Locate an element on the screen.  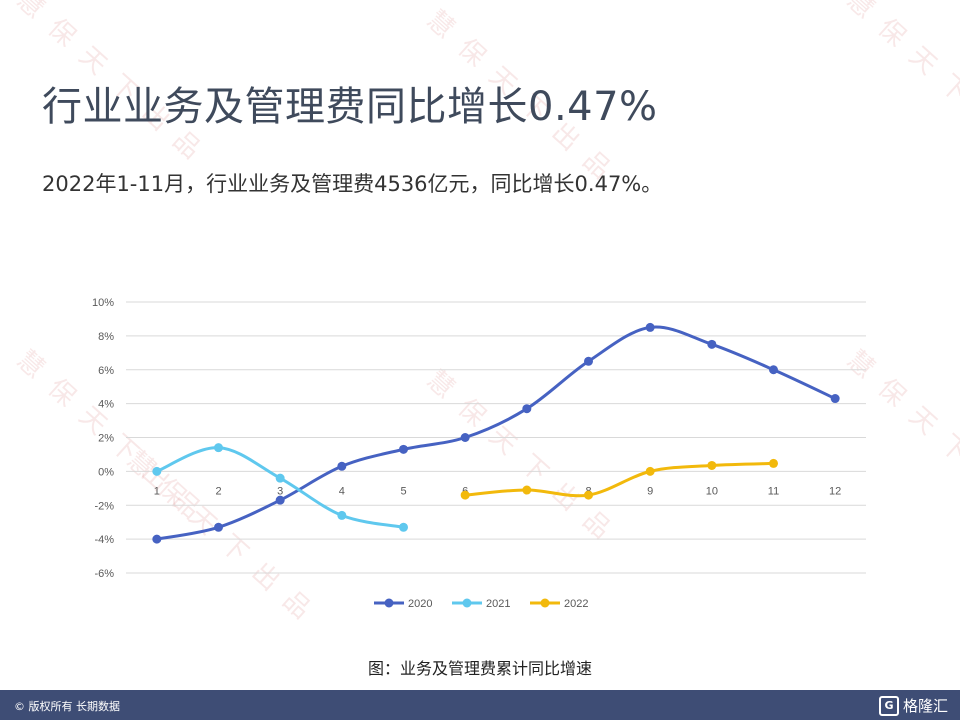
slide-title: 行业业务及管理费同比增长0.47% is located at coordinates (350, 107).